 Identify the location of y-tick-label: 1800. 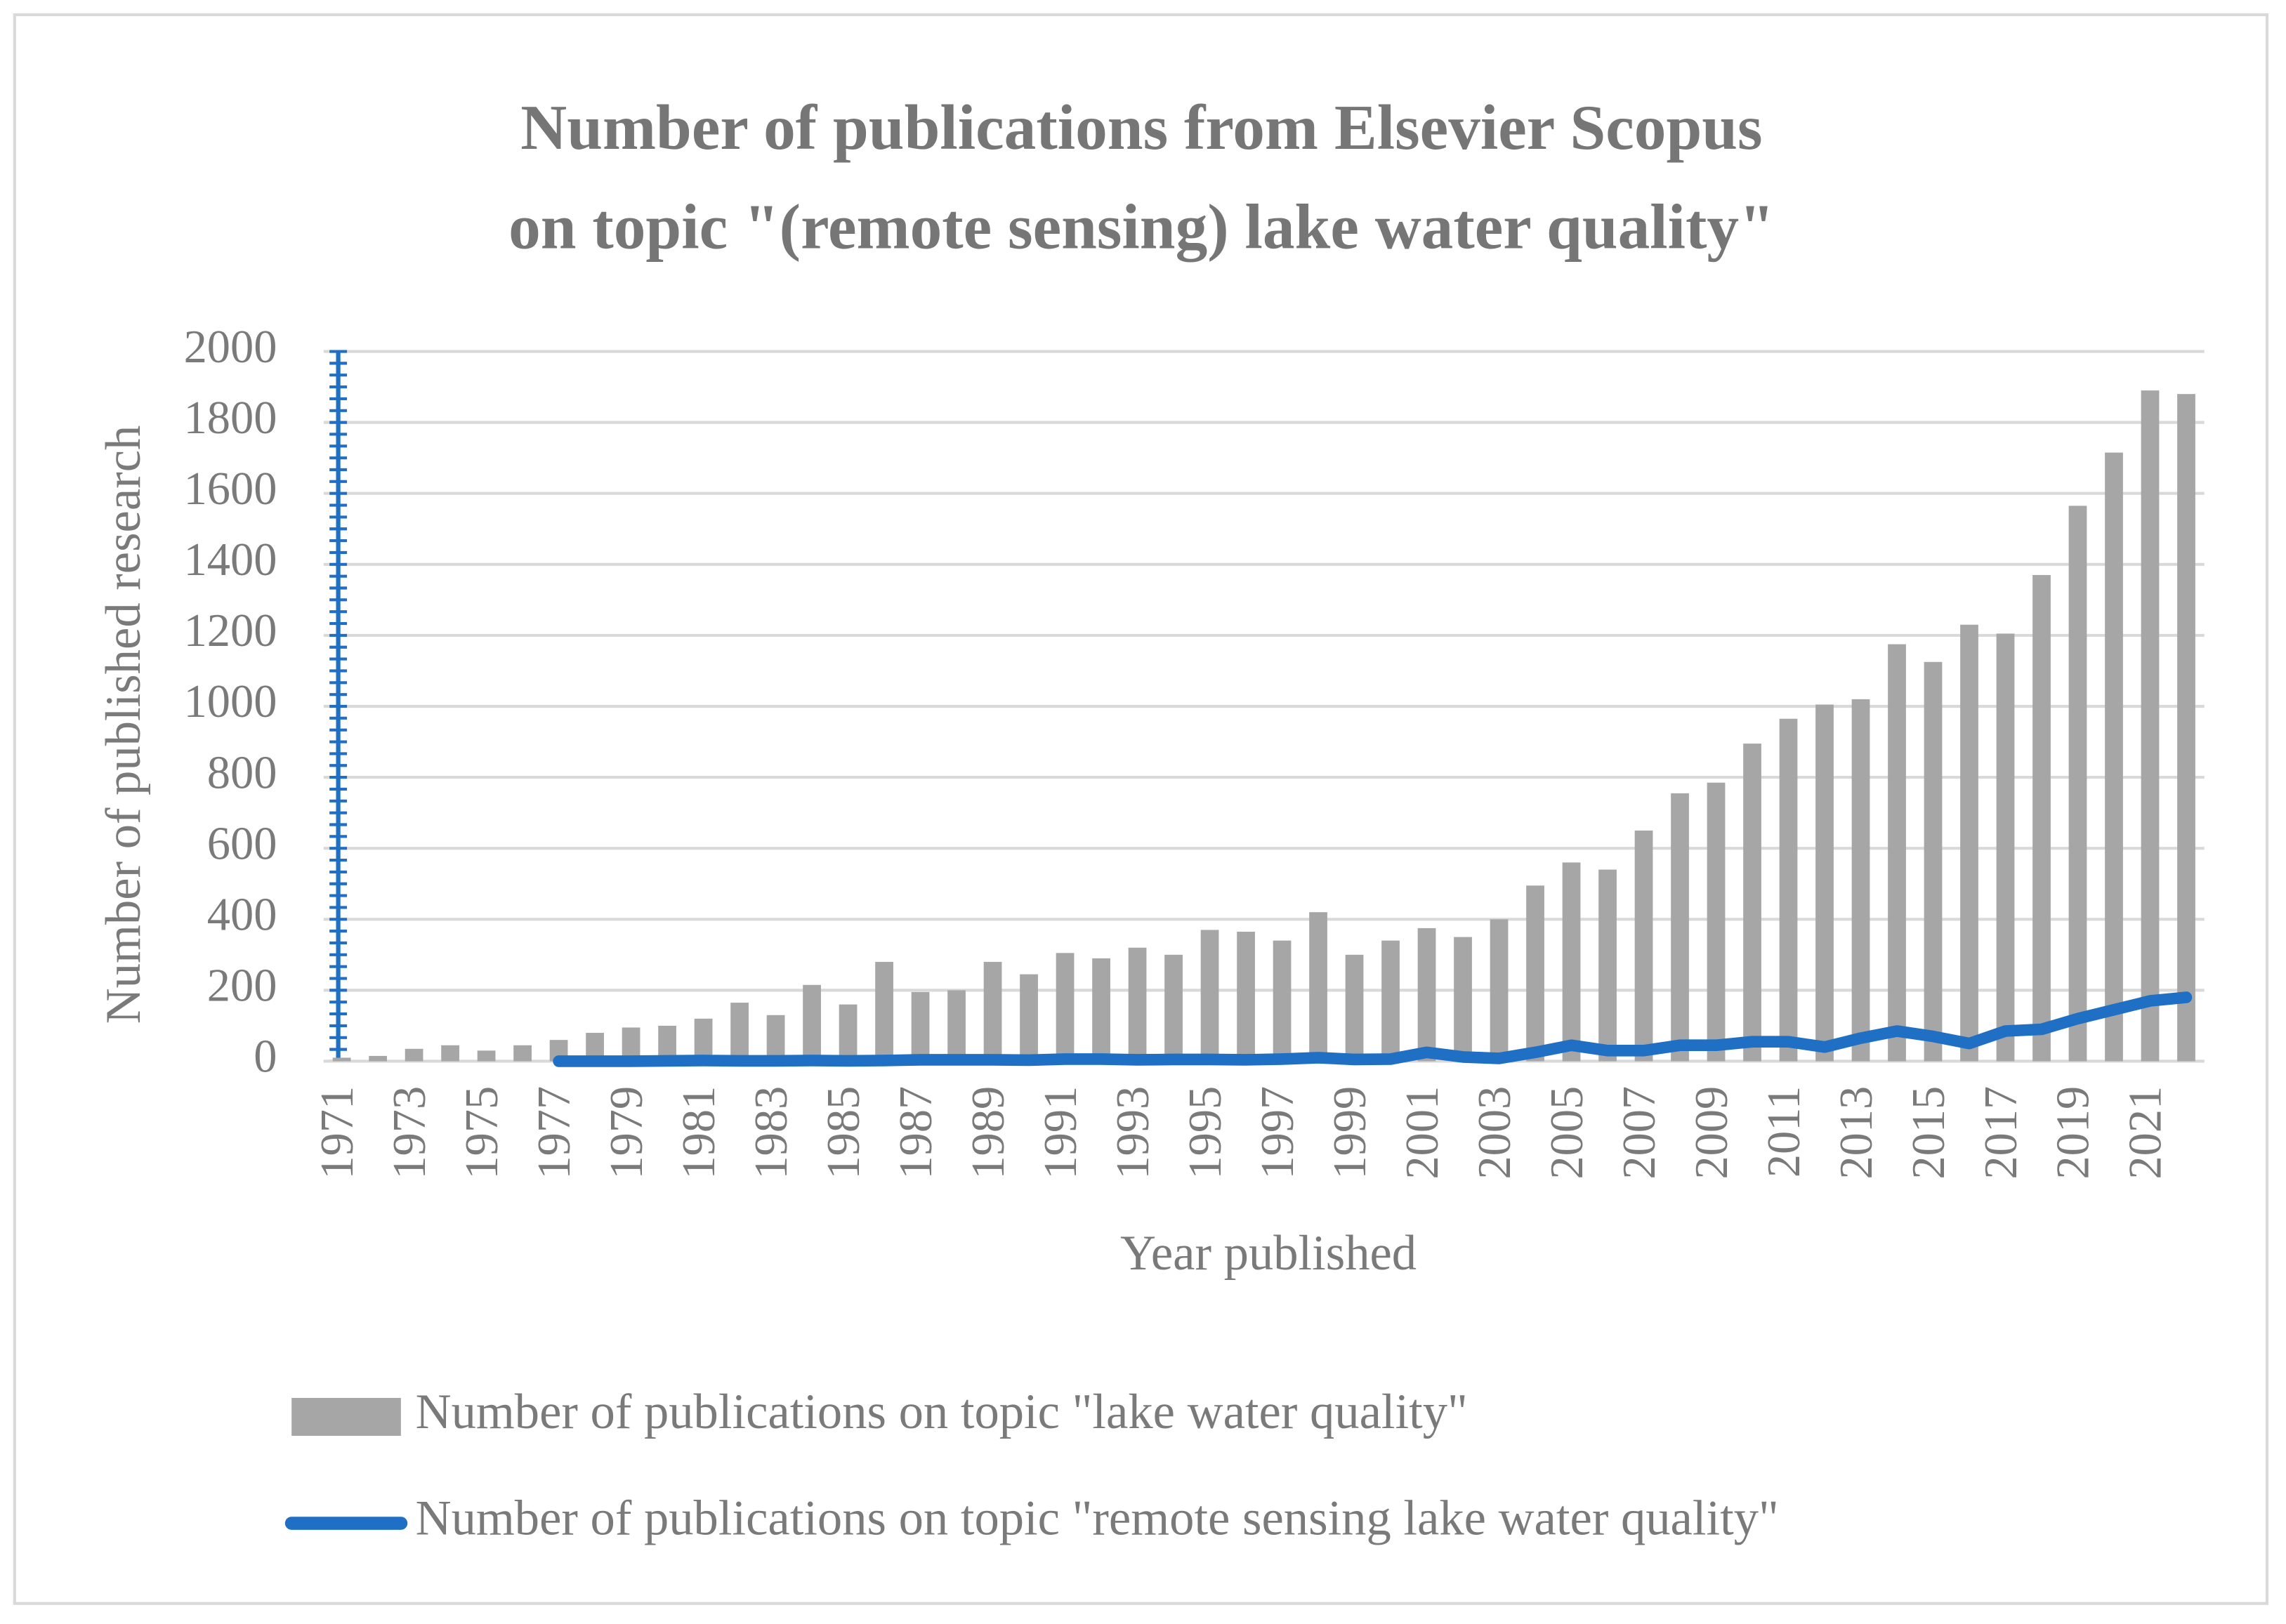
(230, 418).